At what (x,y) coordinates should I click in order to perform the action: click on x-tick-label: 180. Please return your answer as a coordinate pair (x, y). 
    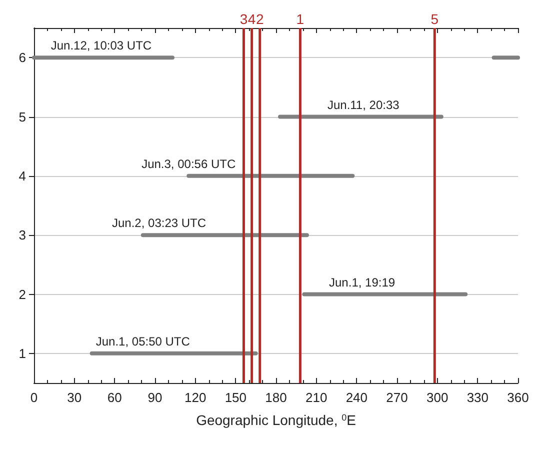
    Looking at the image, I should click on (276, 397).